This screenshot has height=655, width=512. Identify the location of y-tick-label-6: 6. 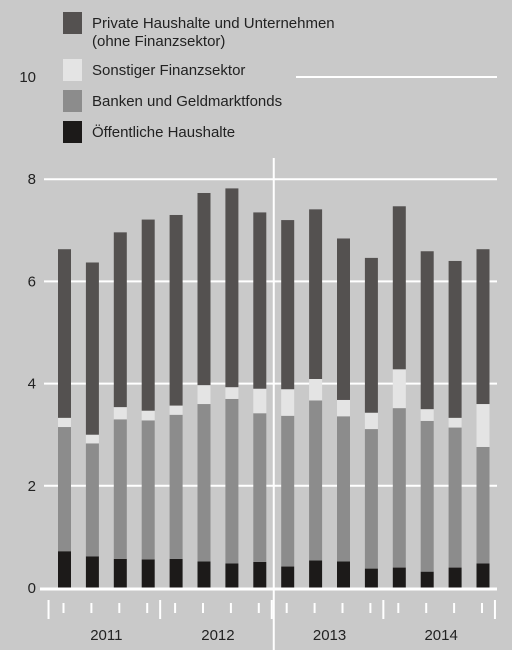
(32, 281).